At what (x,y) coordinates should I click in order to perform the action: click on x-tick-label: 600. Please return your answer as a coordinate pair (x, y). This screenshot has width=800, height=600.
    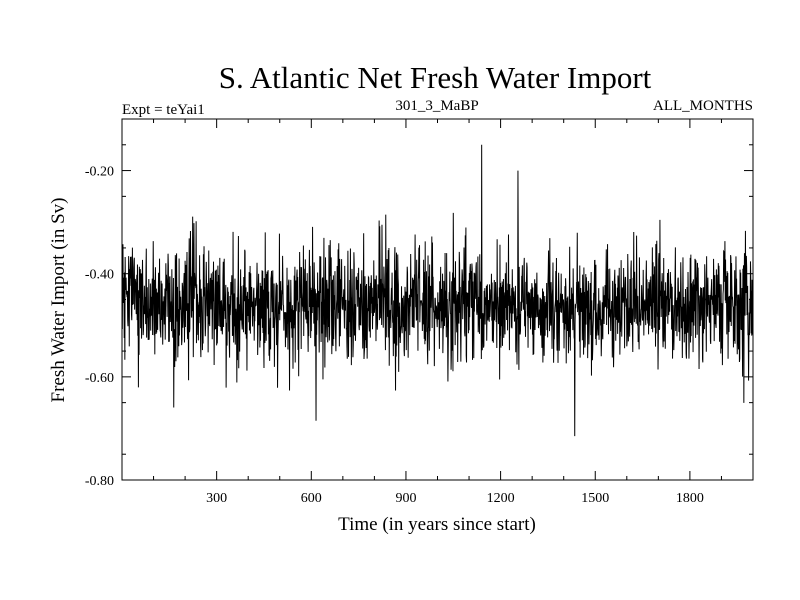
    Looking at the image, I should click on (311, 498).